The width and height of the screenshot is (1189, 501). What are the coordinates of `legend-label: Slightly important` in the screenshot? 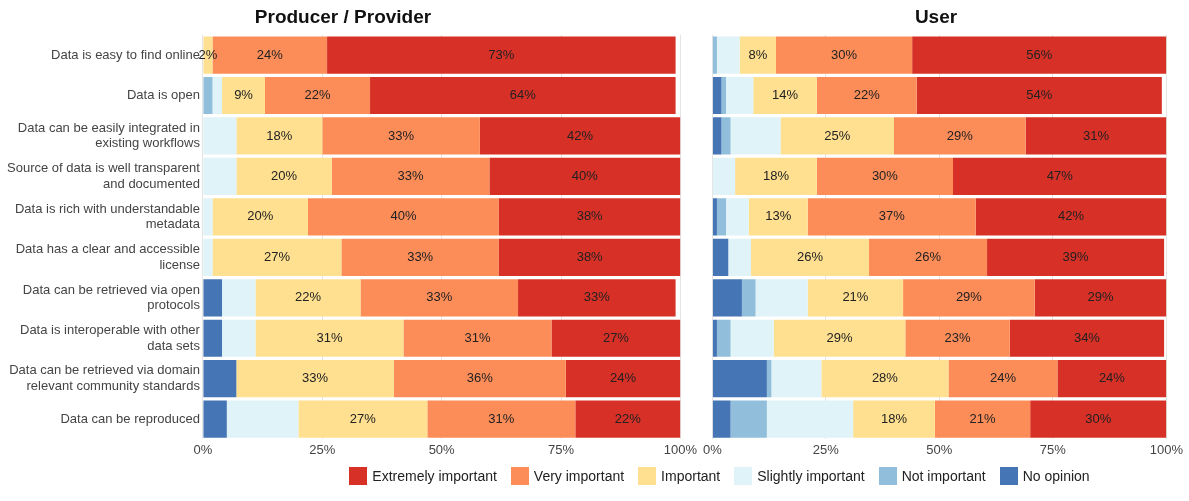 It's located at (811, 476).